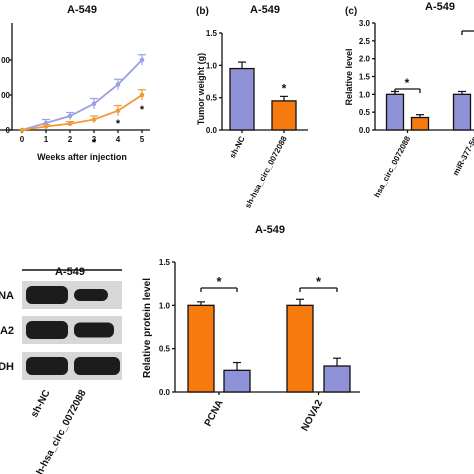  Describe the element at coordinates (365, 112) in the screenshot. I see `panel-c-y-tick-label: 0.5` at that location.